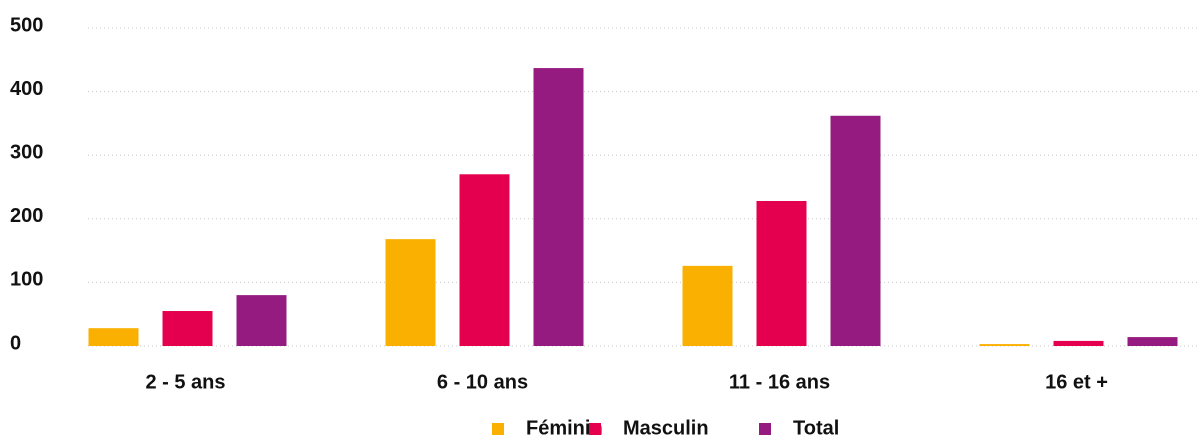 The height and width of the screenshot is (439, 1197). Describe the element at coordinates (779, 382) in the screenshot. I see `x-tick-label: 11 - 16 ans` at that location.